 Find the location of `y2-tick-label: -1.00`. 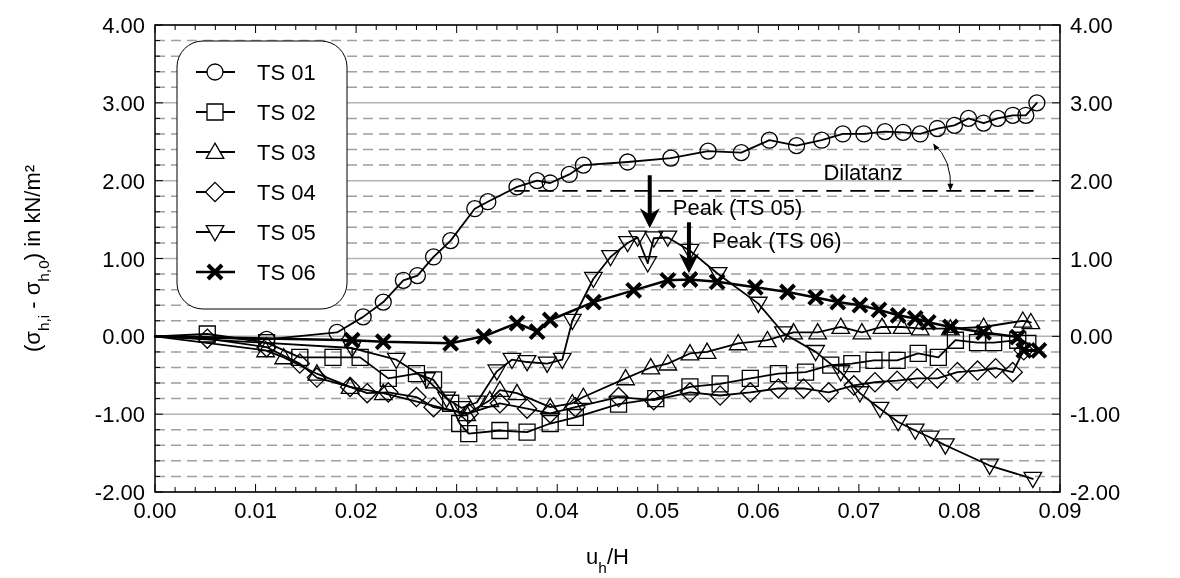

y2-tick-label: -1.00 is located at coordinates (1095, 415).